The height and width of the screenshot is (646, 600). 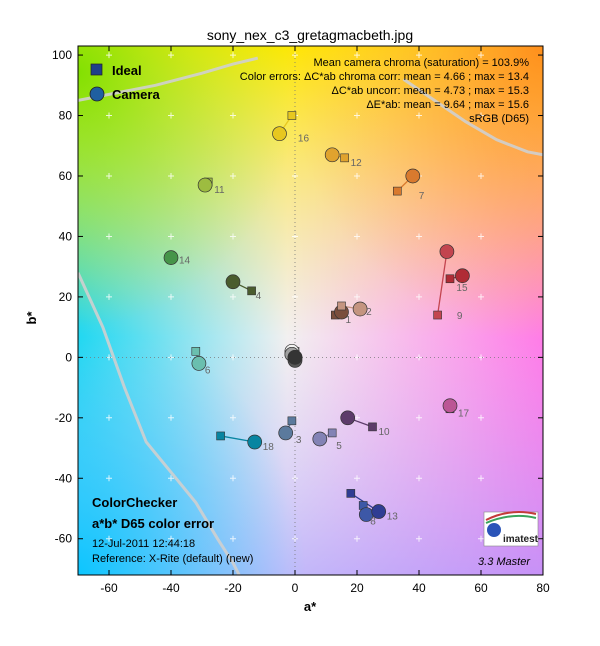 I want to click on y-tick-label: 20, so click(x=66, y=297).